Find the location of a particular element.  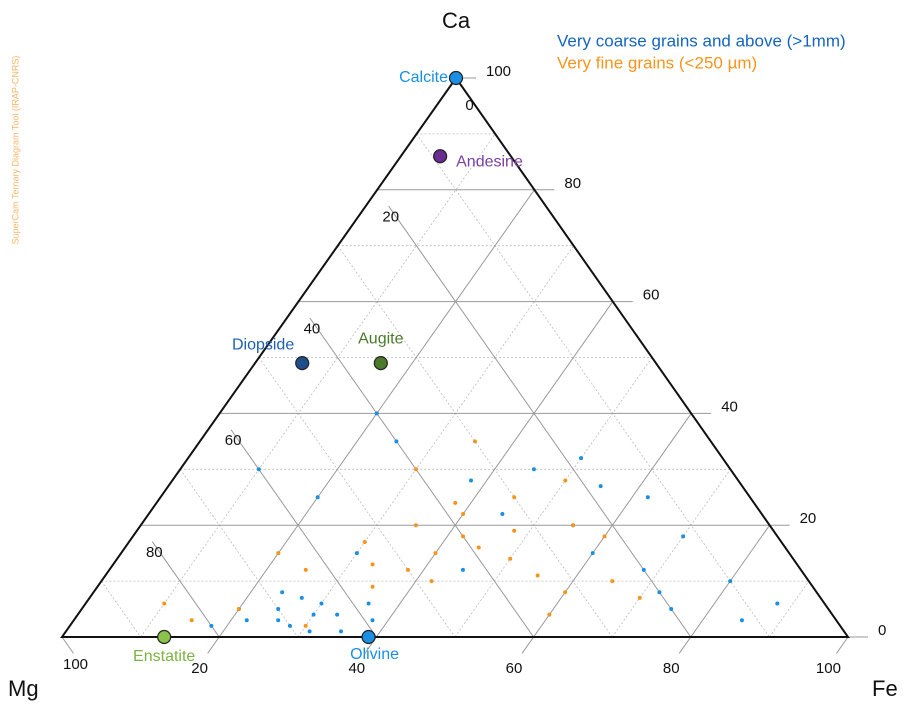

legend-entry: Very coarse grains and above (>1mm) is located at coordinates (701, 40).